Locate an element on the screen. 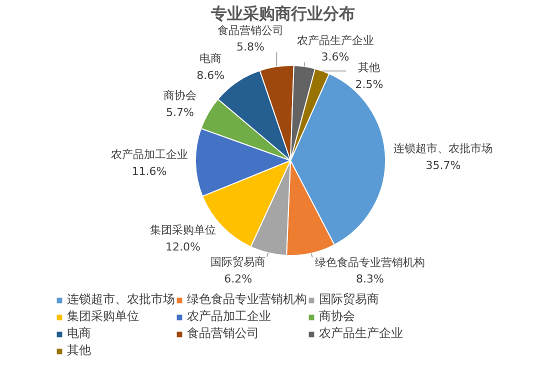  legend-label: 电商 is located at coordinates (79, 333).